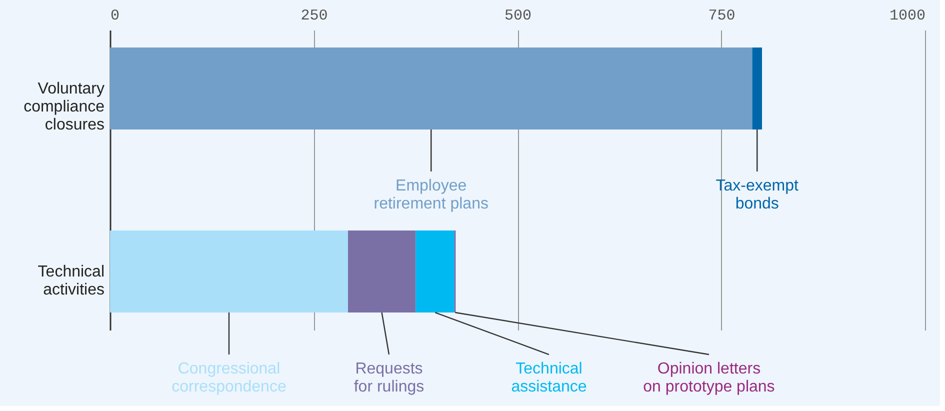 This screenshot has width=945, height=411. What do you see at coordinates (389, 378) in the screenshot?
I see `text: Requests for rulings` at bounding box center [389, 378].